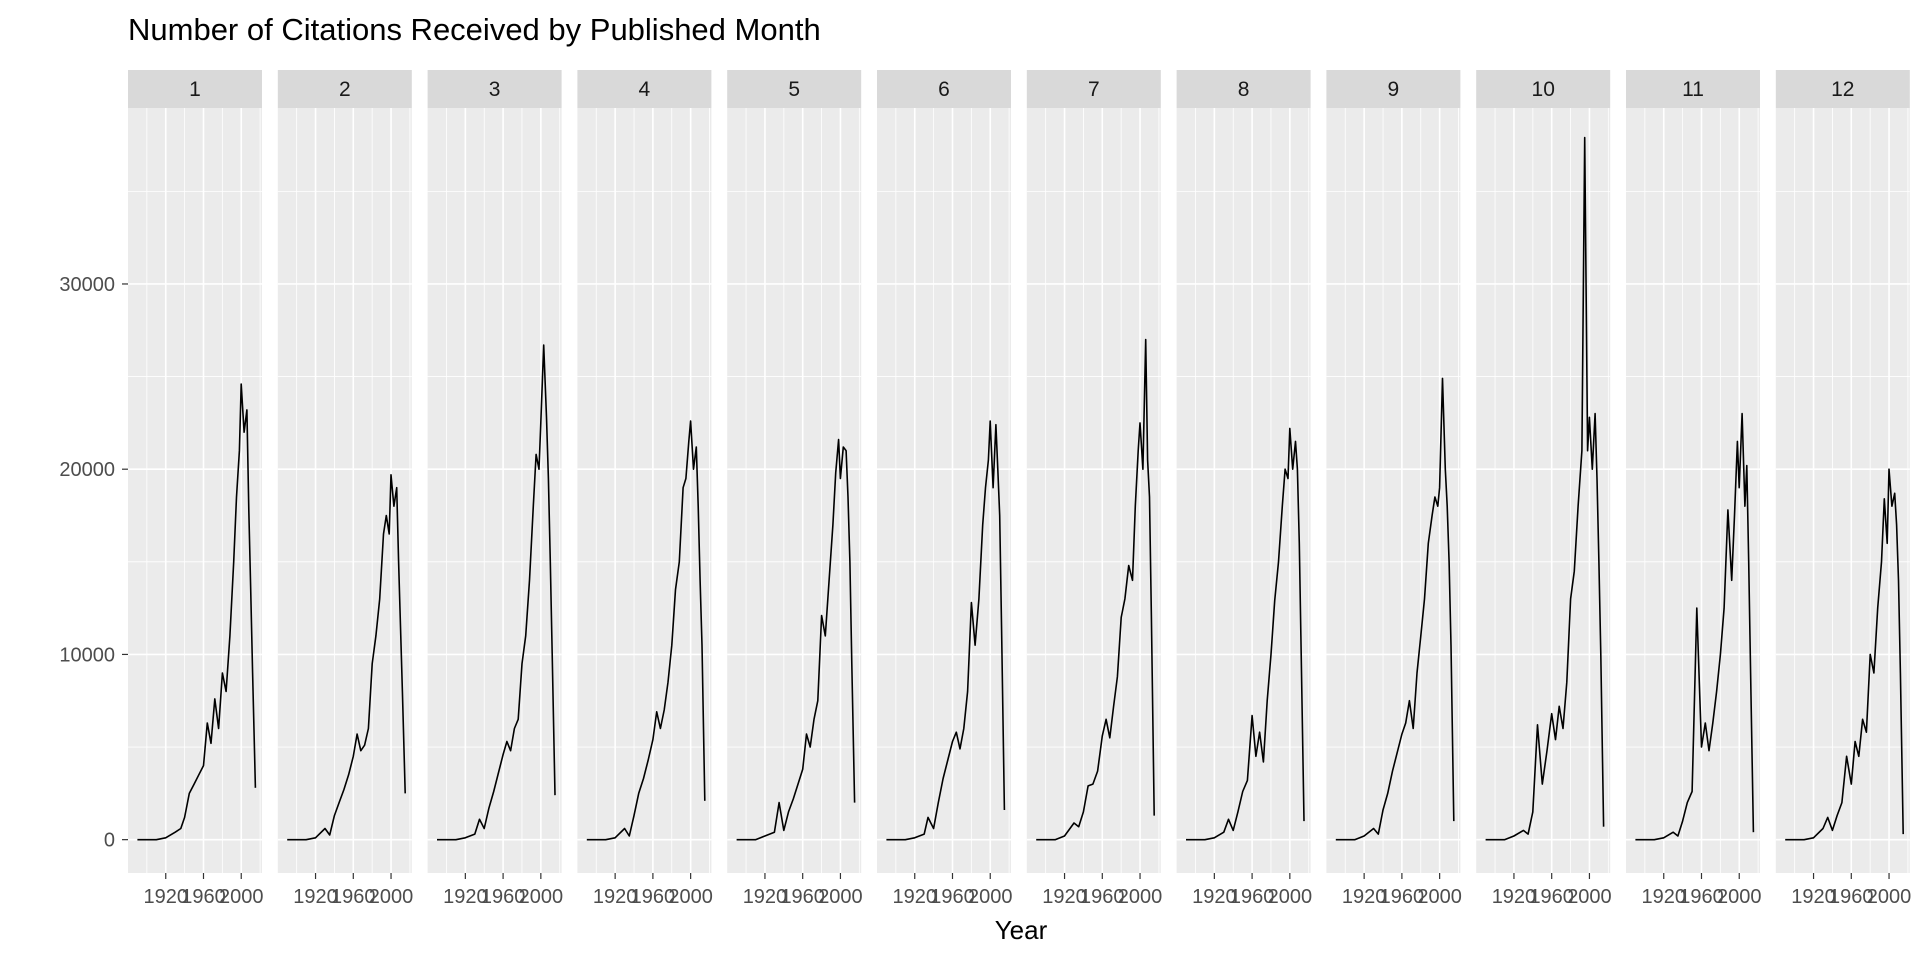 This screenshot has height=960, width=1920. I want to click on facet-strip-label: 7, so click(1094, 89).